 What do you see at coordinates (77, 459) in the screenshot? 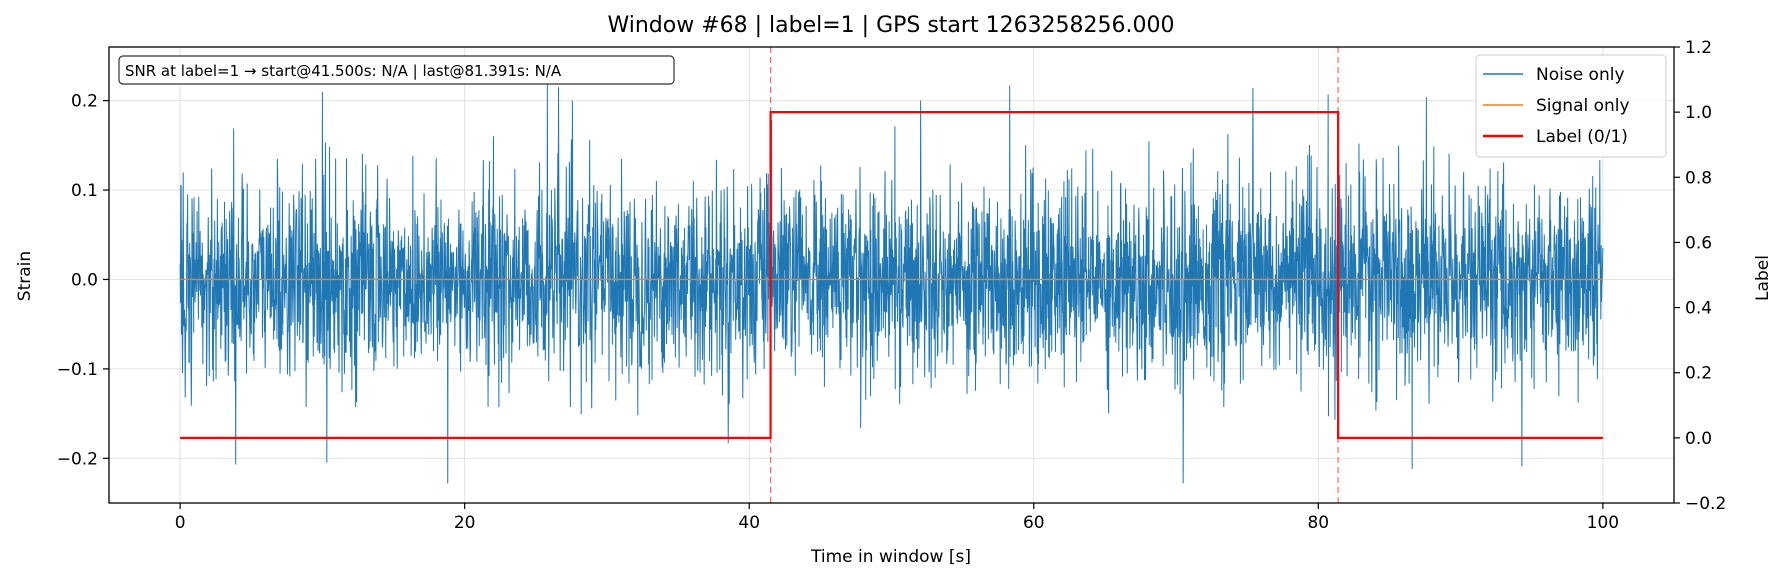
I see `y-tick-label: −0.2` at bounding box center [77, 459].